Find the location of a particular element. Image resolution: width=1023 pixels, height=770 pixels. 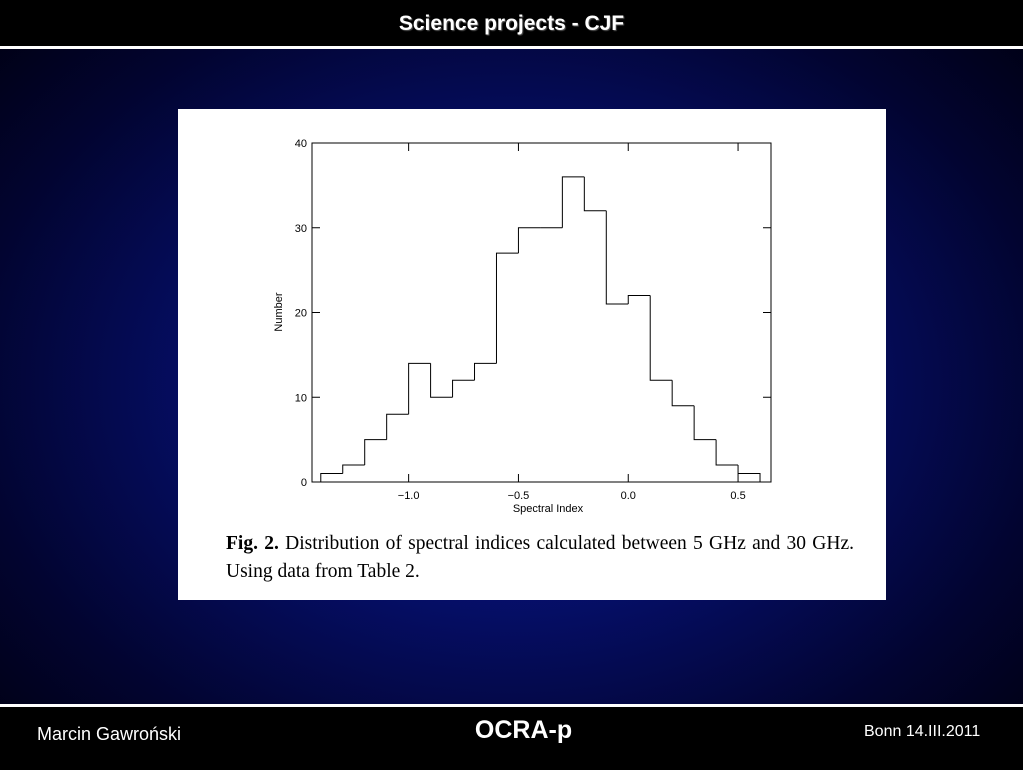

footer-date: Bonn 14.III.2011 is located at coordinates (922, 731).